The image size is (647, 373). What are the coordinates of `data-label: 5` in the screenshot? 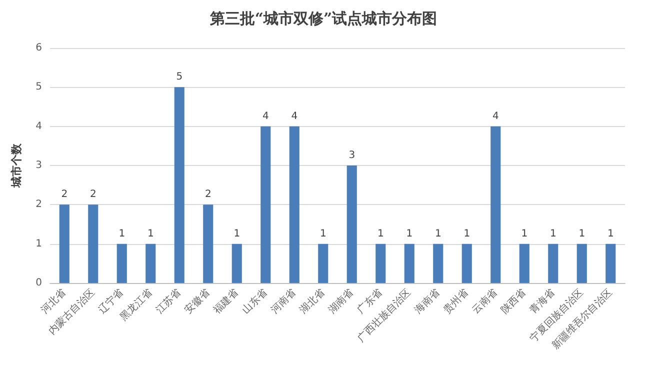 It's located at (179, 77).